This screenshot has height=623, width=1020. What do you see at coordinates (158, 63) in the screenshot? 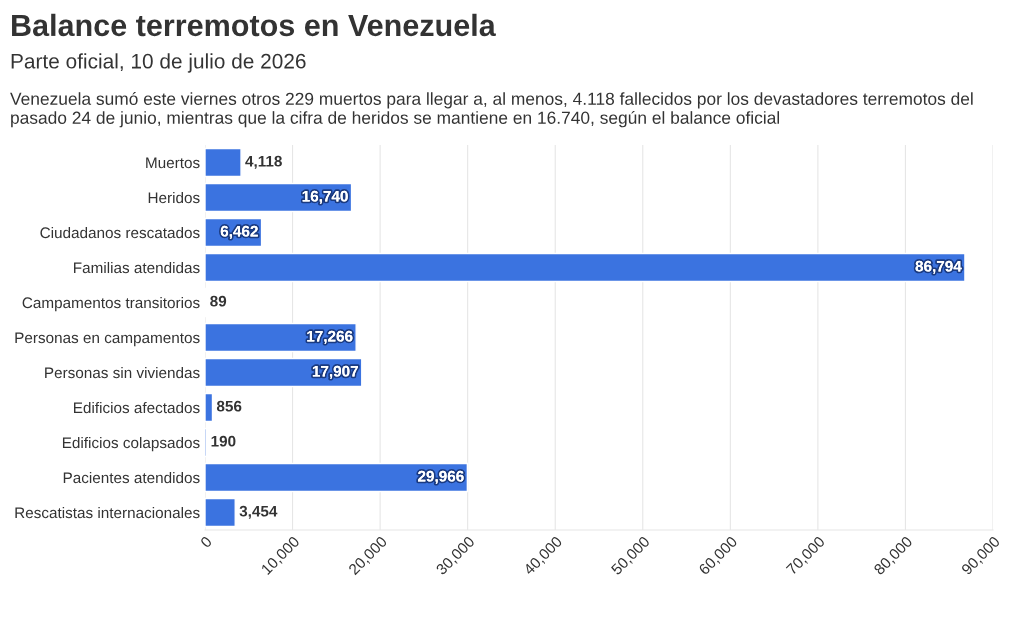
I see `chart-subtitle: Parte oficial, 10 de julio de 2026` at bounding box center [158, 63].